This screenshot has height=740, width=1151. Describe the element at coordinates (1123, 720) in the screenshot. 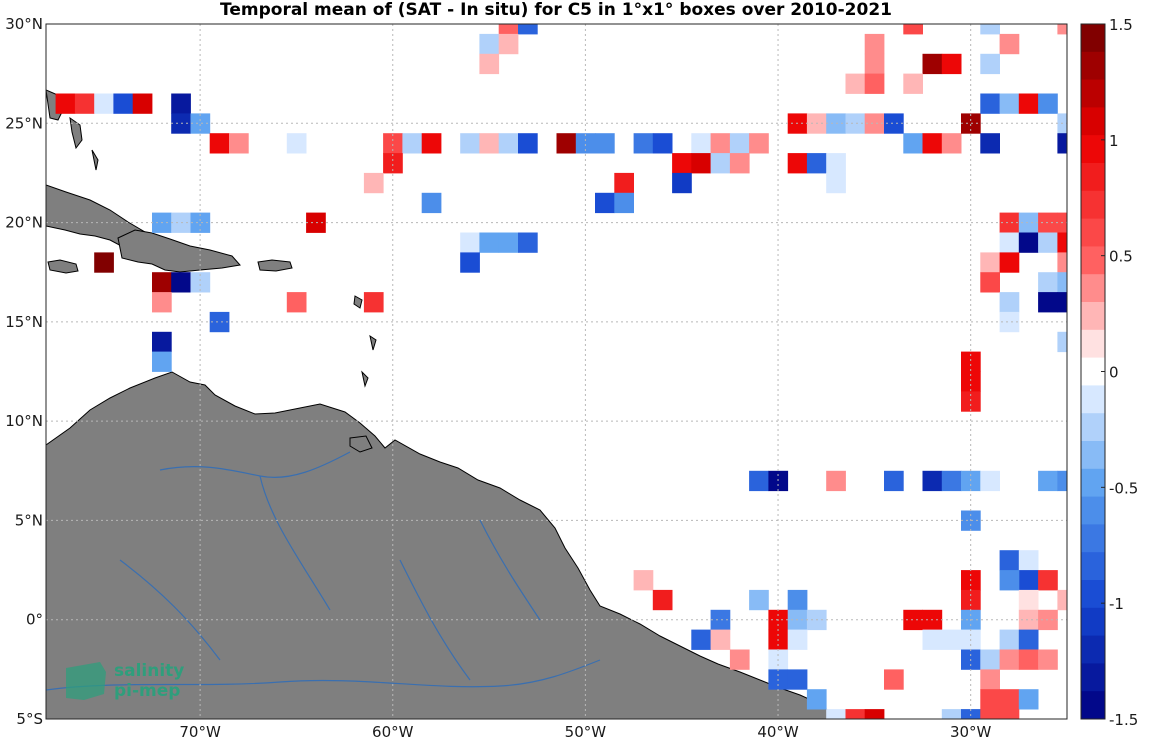

I see `colorbar-tick-label: -1.5` at that location.